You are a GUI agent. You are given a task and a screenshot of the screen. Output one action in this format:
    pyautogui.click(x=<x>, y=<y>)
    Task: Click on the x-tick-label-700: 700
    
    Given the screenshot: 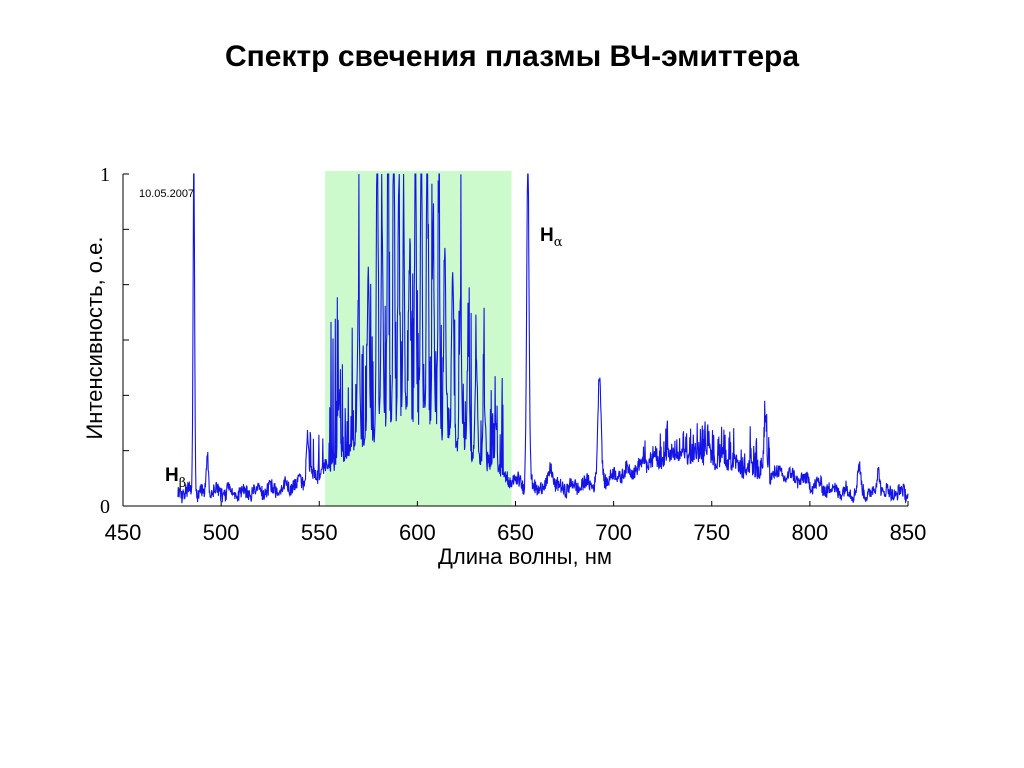 What is the action you would take?
    pyautogui.click(x=613, y=532)
    